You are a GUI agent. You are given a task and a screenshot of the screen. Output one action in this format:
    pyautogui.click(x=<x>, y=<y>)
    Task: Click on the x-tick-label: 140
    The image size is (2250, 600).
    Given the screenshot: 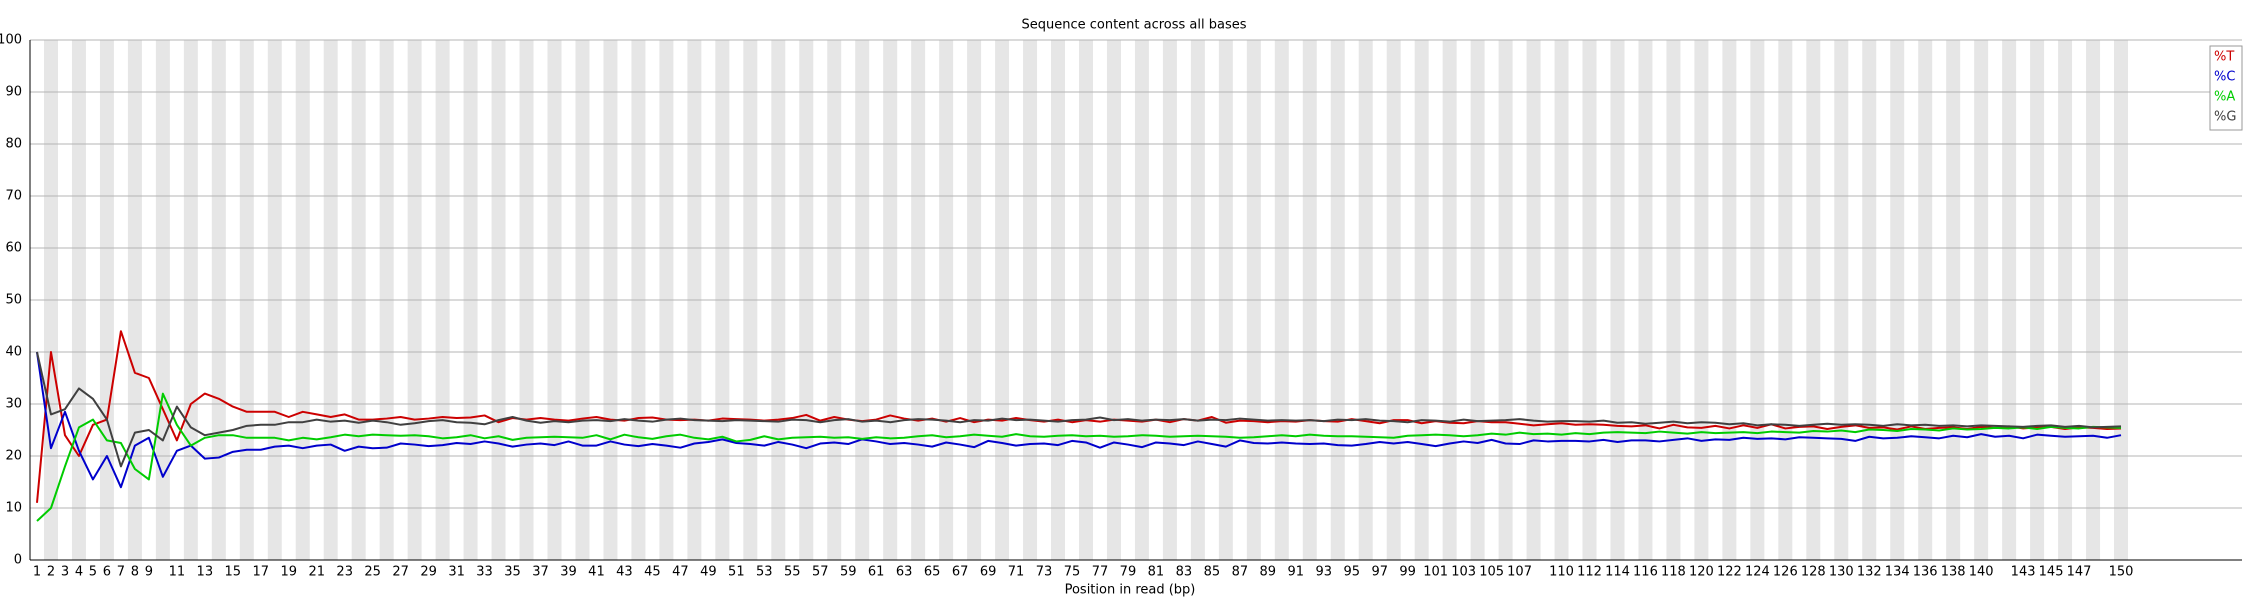 What is the action you would take?
    pyautogui.click(x=1981, y=572)
    